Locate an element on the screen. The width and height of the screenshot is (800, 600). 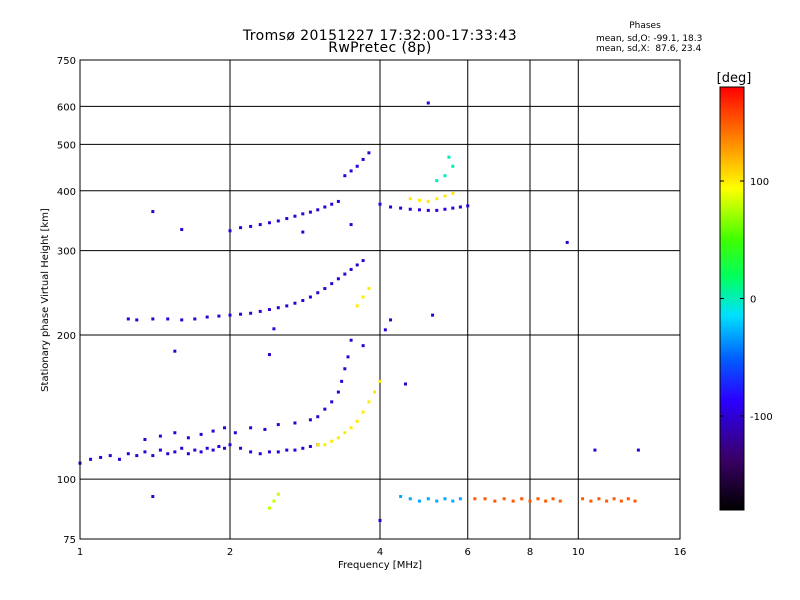
colorbar-tick-label: 100 is located at coordinates (759, 182).